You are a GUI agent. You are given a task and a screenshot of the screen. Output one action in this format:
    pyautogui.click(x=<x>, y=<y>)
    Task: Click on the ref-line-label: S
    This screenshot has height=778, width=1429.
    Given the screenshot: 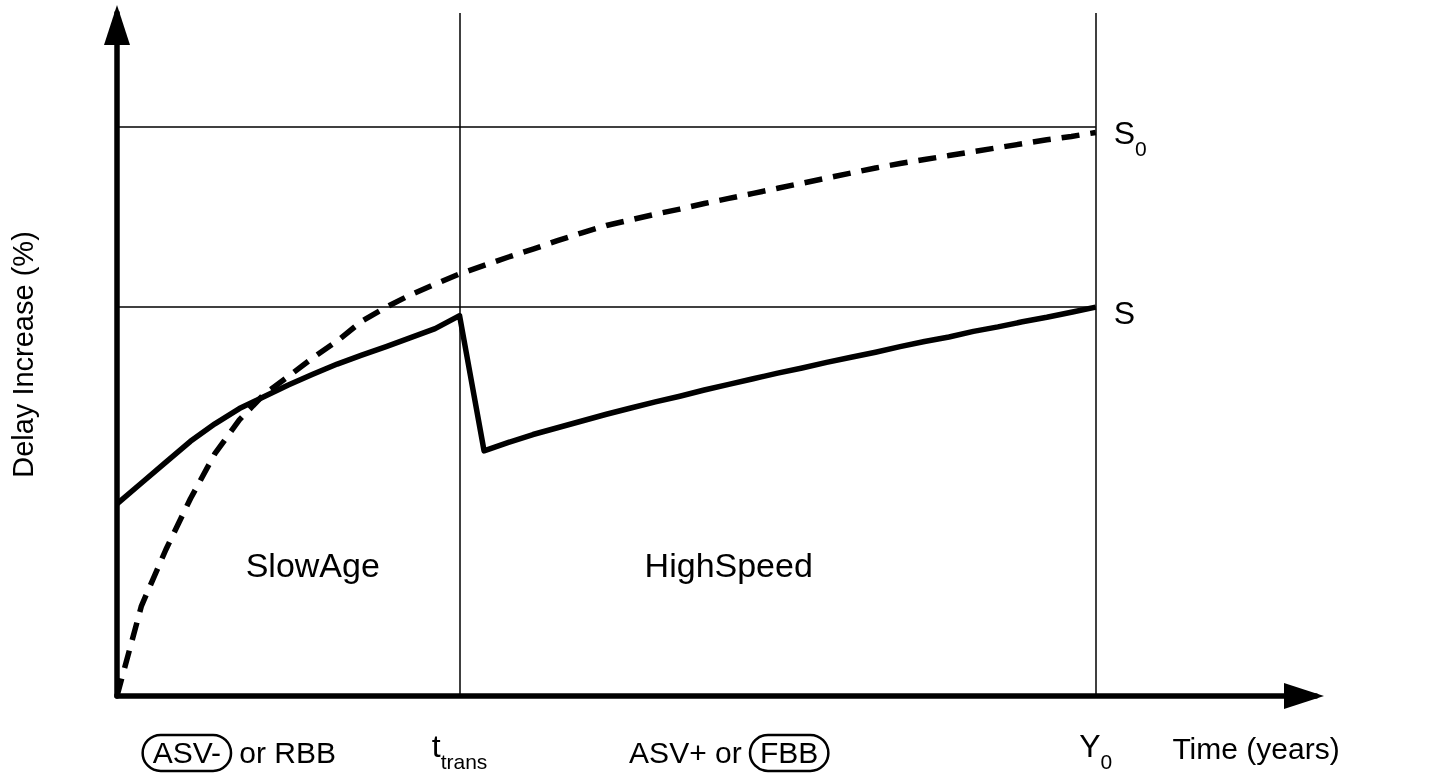 What is the action you would take?
    pyautogui.click(x=1124, y=313)
    